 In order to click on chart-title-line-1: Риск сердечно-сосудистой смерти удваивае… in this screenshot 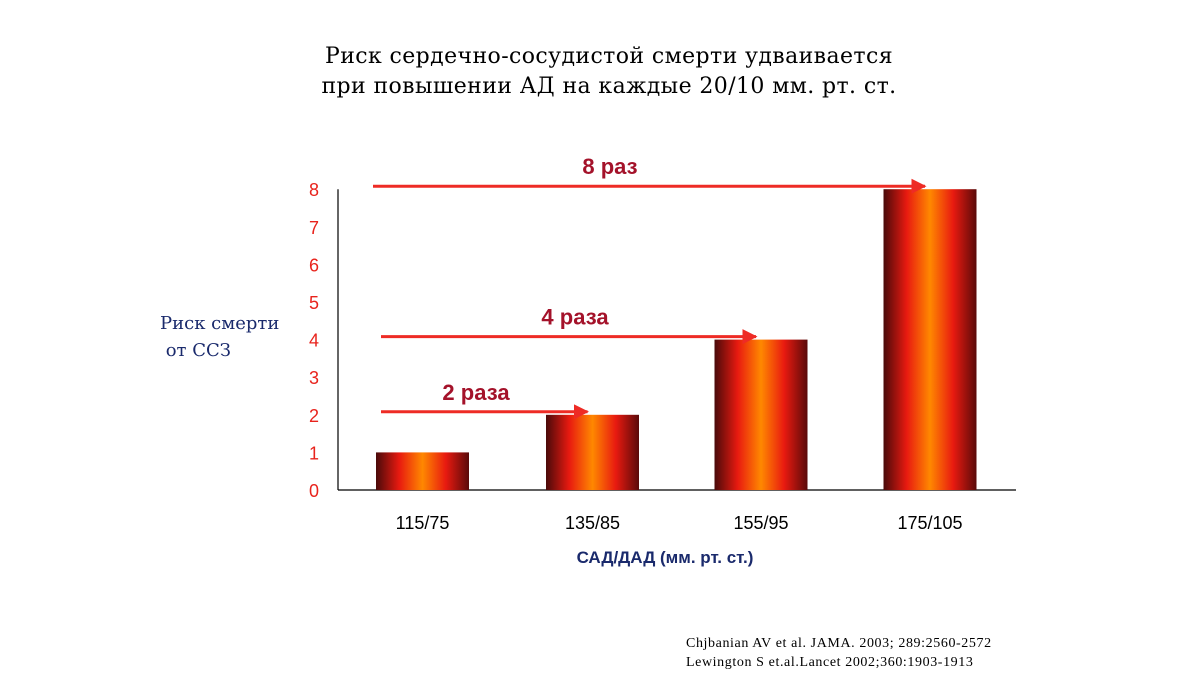, I will do `click(609, 56)`.